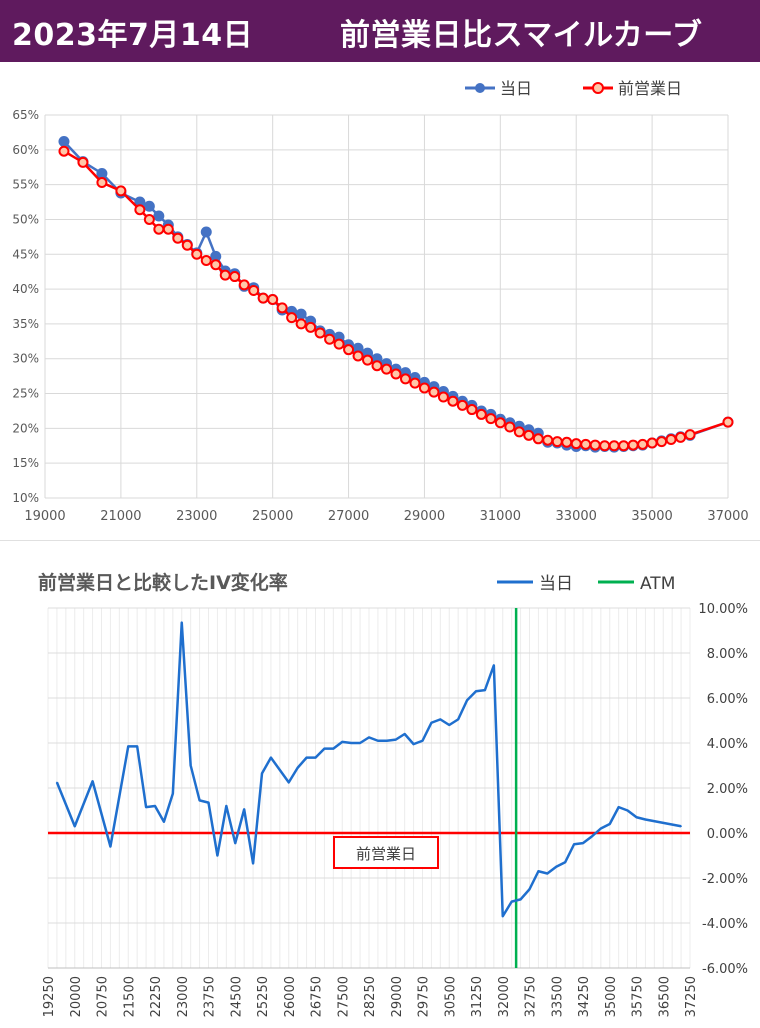 The height and width of the screenshot is (1028, 760). What do you see at coordinates (557, 996) in the screenshot?
I see `x-tick-label: 33500` at bounding box center [557, 996].